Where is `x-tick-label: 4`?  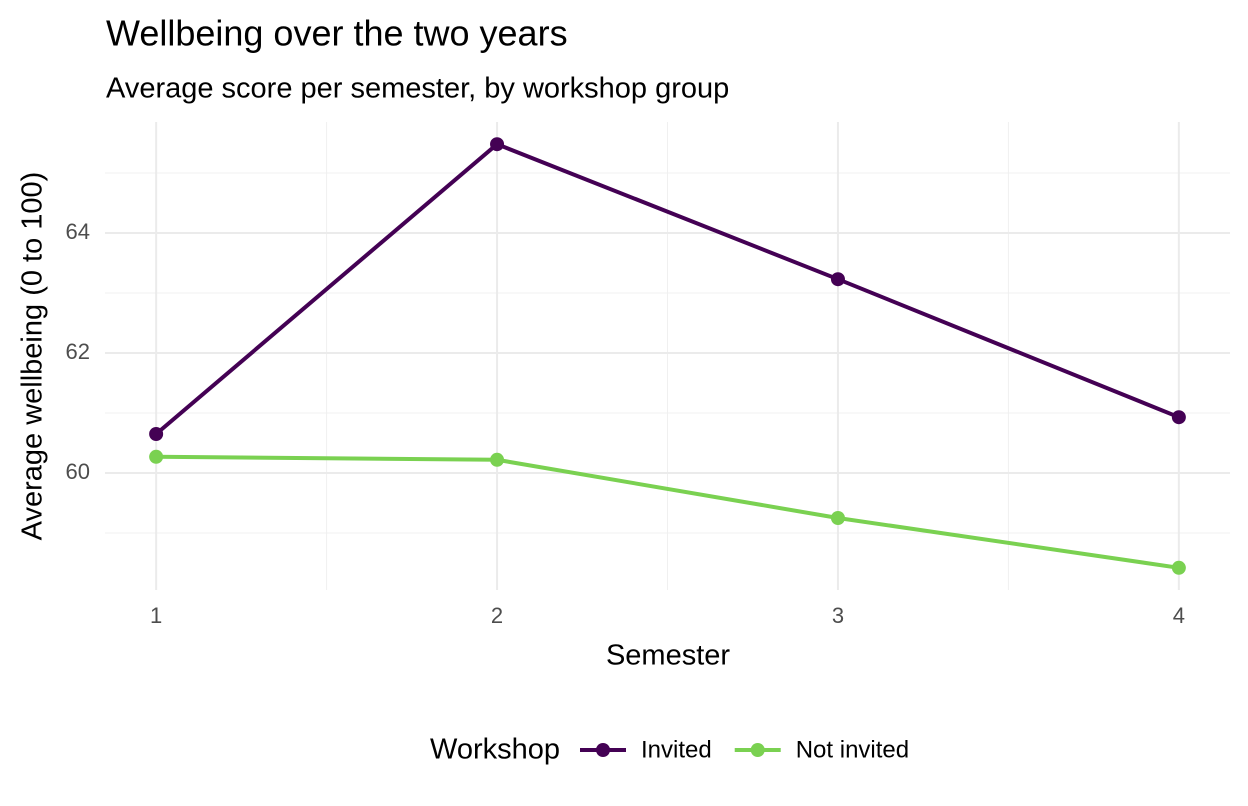
x-tick-label: 4 is located at coordinates (1179, 615).